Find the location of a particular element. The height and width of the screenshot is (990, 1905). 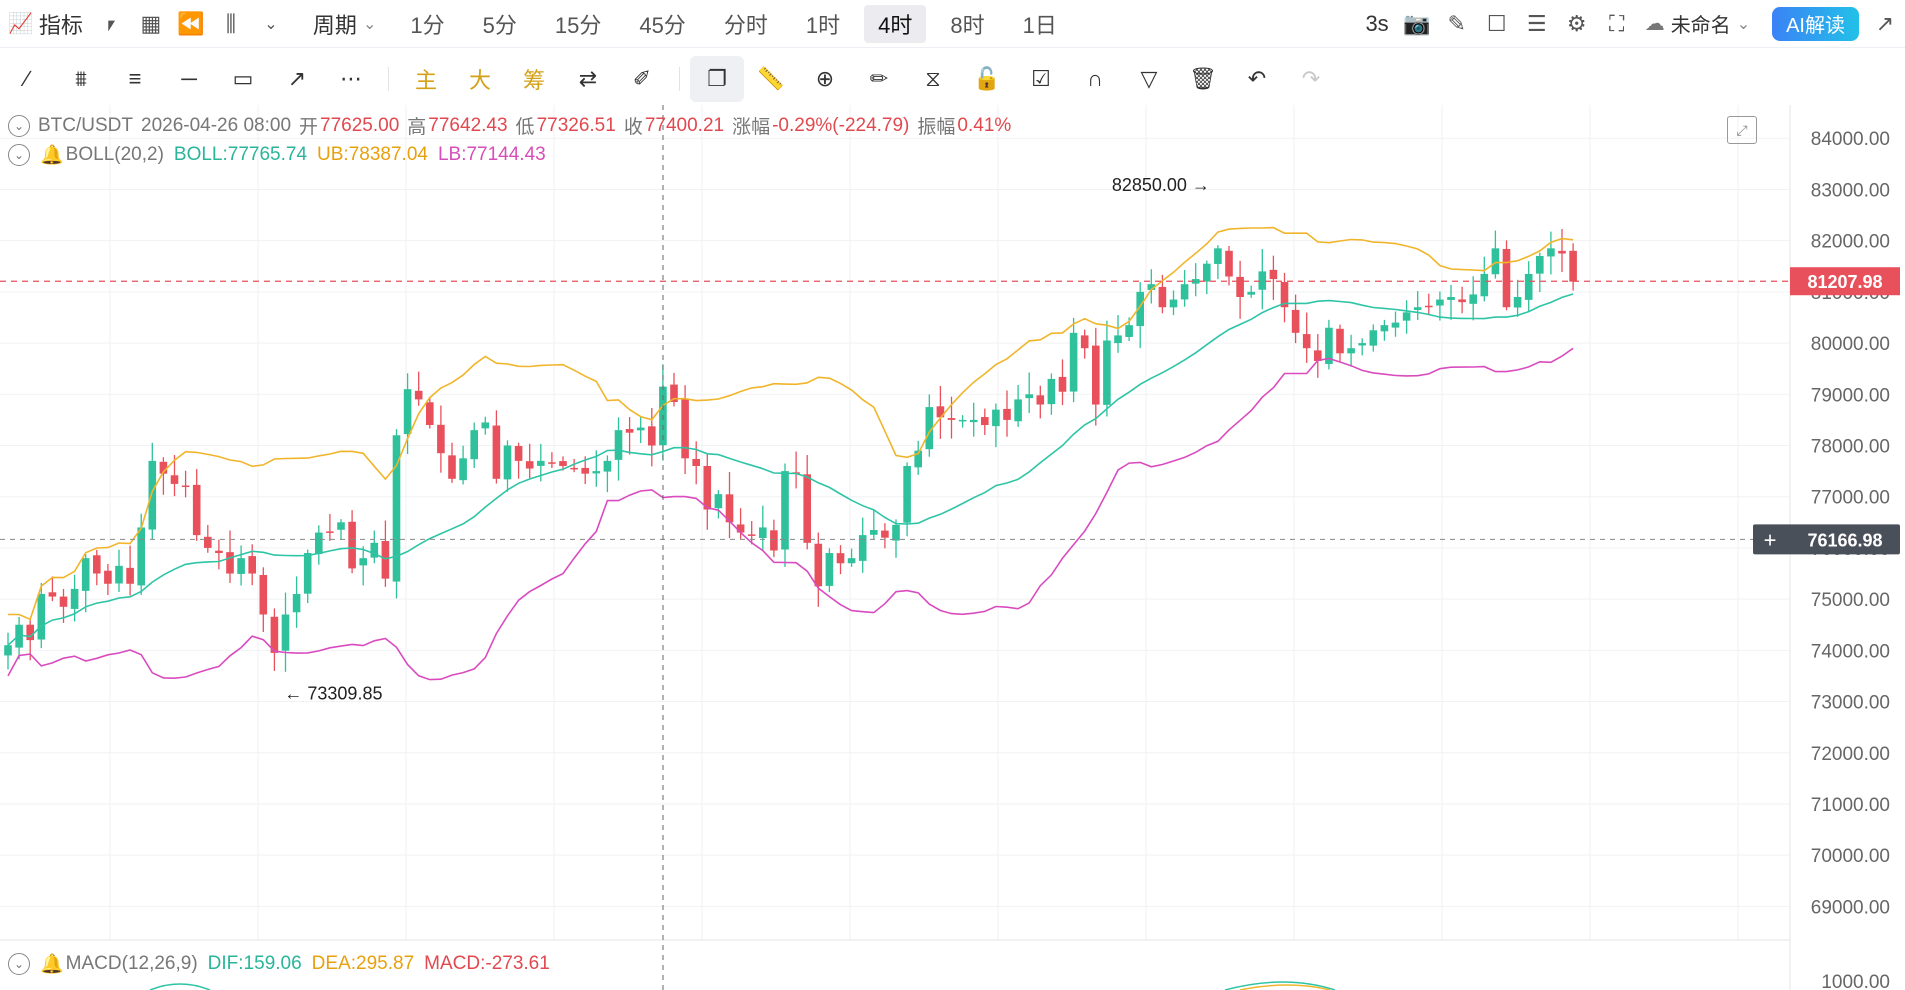

crosshair-price-label: 76166.98 is located at coordinates (1844, 540).